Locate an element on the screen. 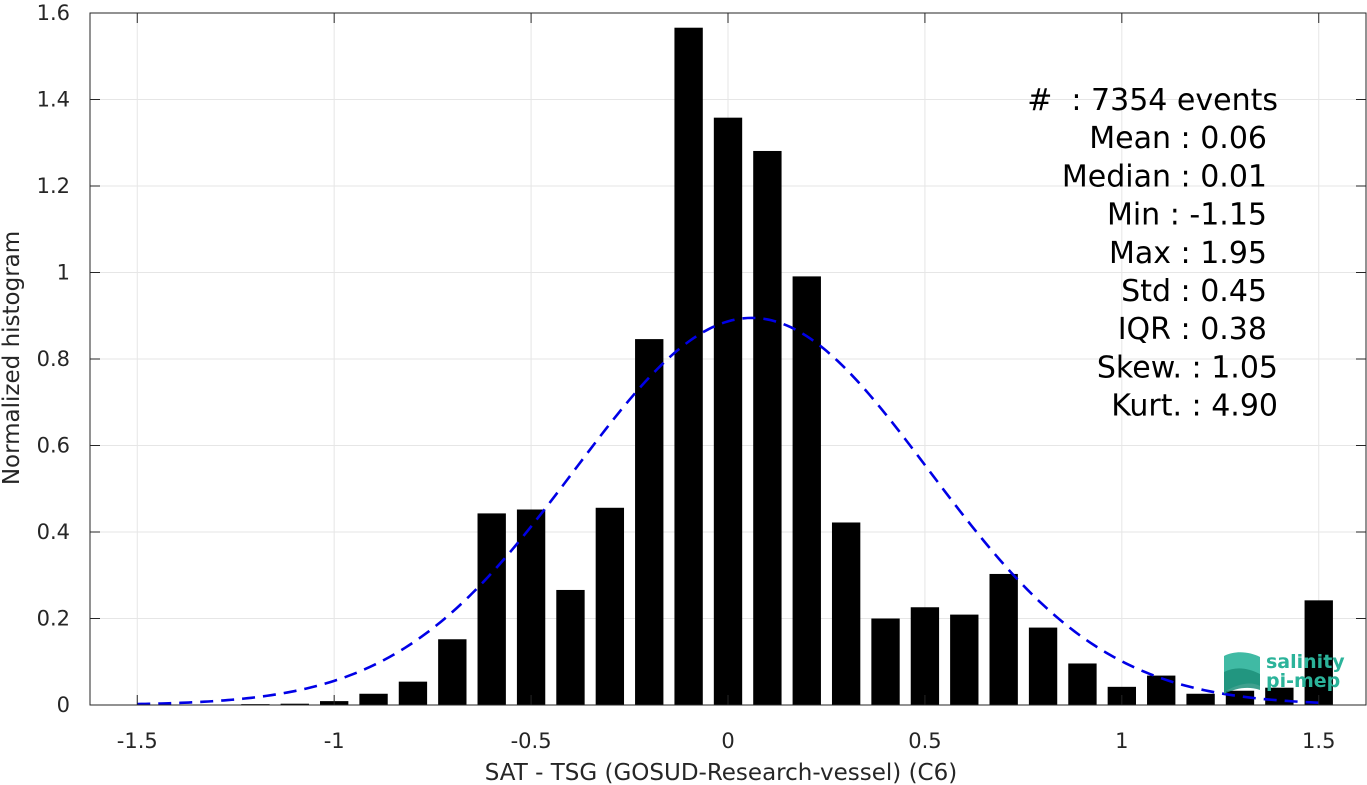 Image resolution: width=1367 pixels, height=785 pixels. y-tick-label: 1 is located at coordinates (63, 273).